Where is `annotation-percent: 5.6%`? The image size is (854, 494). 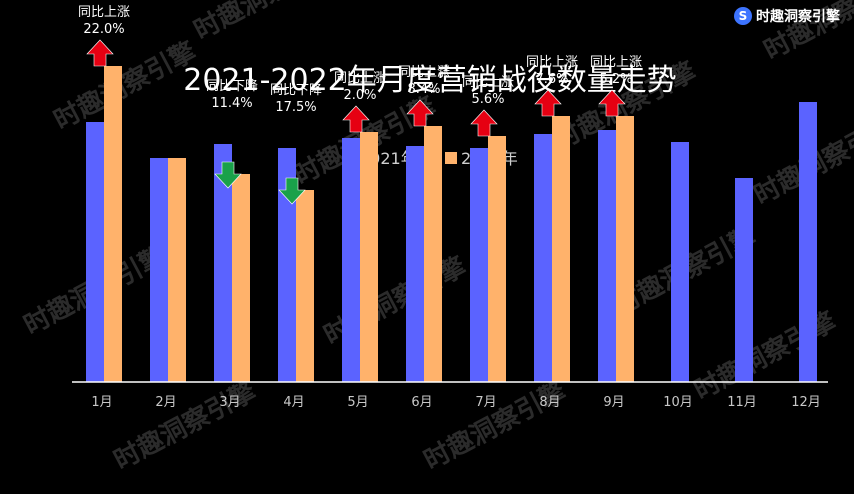
annotation-percent: 5.6% is located at coordinates (487, 99).